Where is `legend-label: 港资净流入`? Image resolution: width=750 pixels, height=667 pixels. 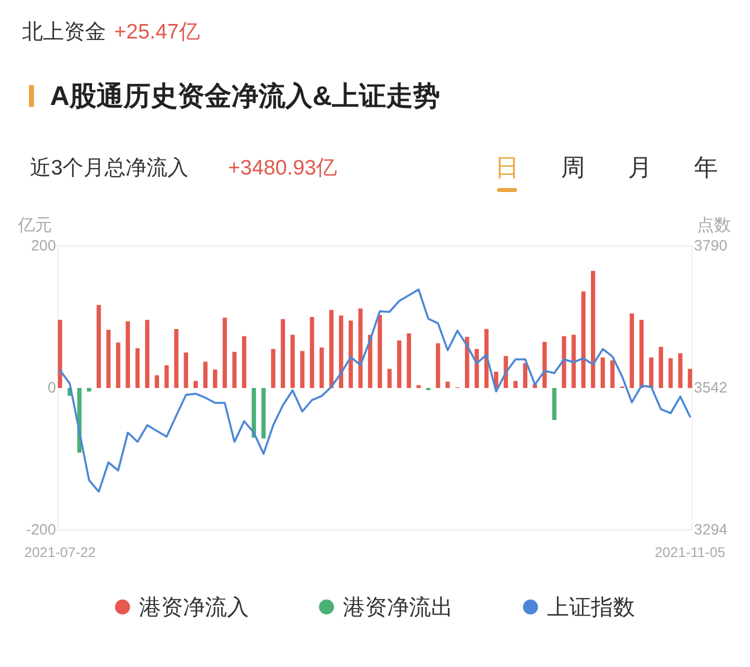 legend-label: 港资净流入 is located at coordinates (194, 607).